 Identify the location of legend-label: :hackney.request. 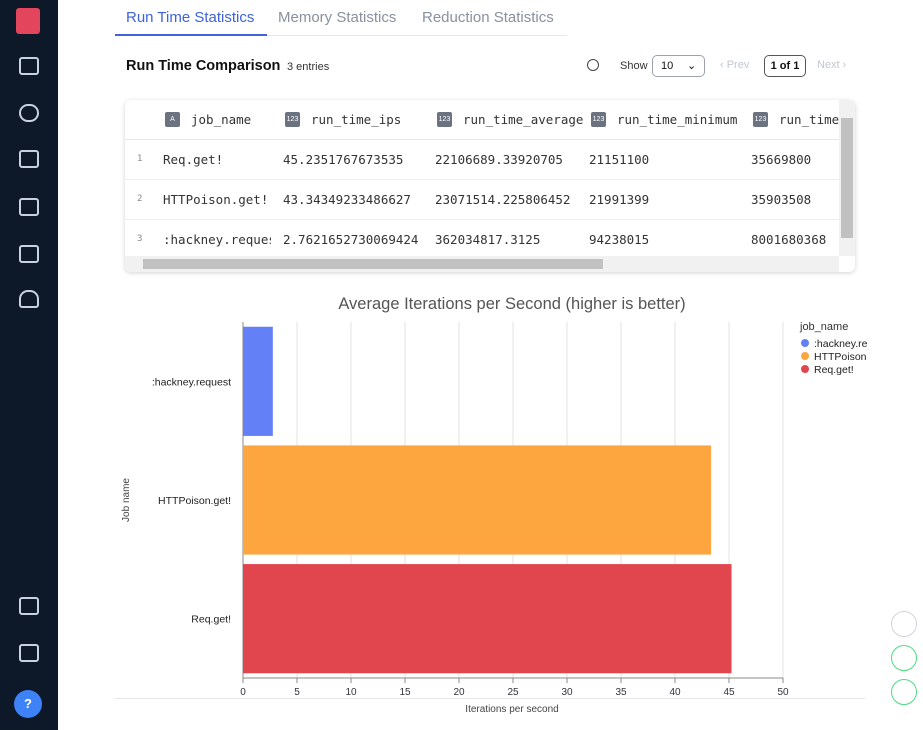
(847, 344).